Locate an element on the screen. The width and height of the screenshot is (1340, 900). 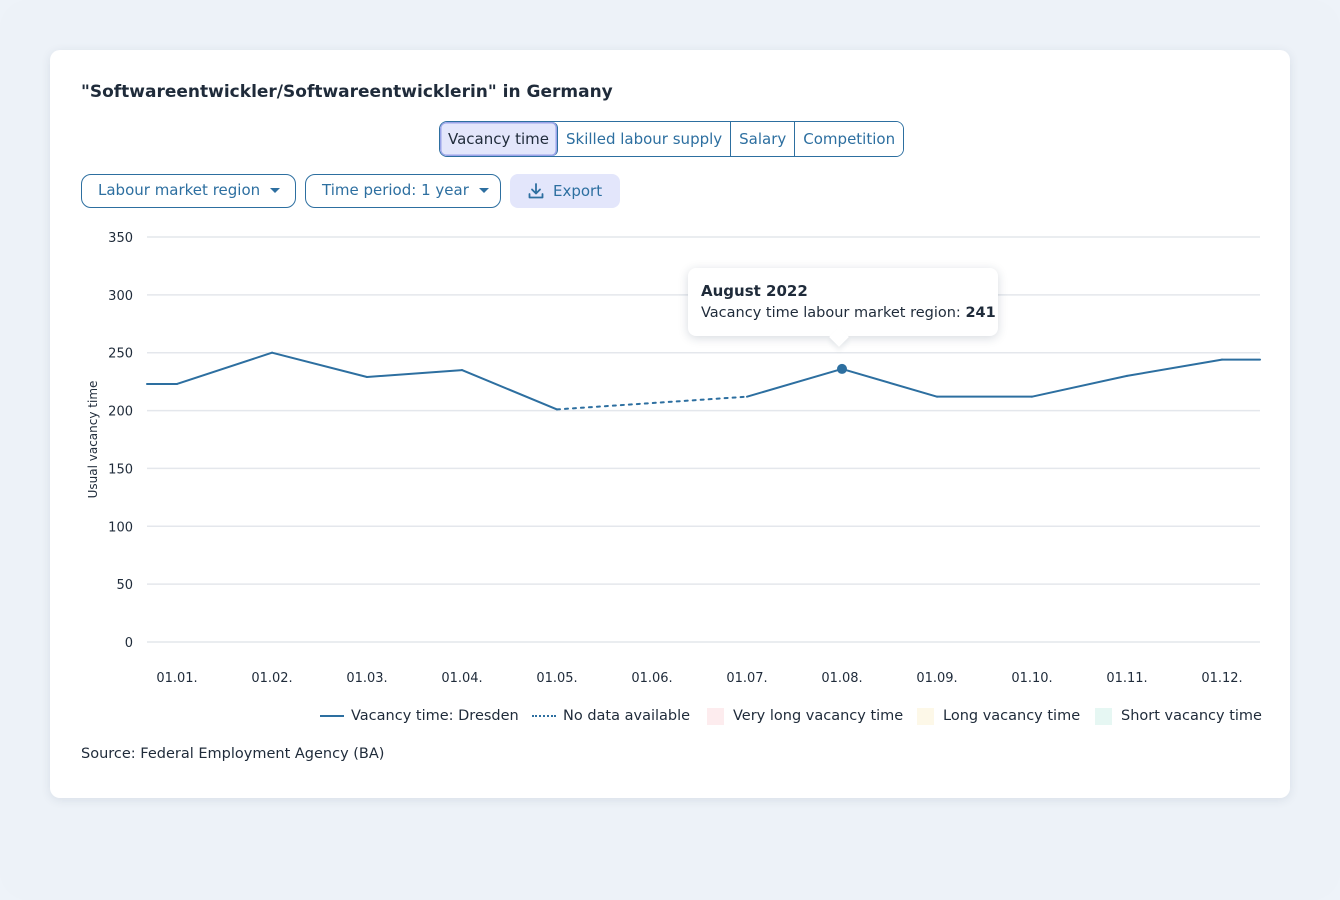
legend-item-long: Long vacancy time is located at coordinates (1002, 716).